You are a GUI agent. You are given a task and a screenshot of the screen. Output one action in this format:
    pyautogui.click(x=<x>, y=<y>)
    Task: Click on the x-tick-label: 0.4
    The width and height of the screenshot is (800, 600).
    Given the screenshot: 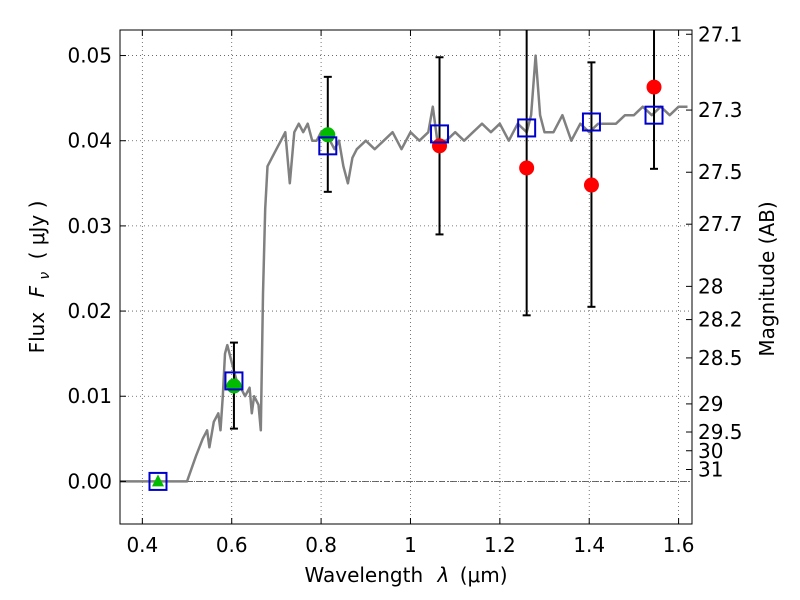 What is the action you would take?
    pyautogui.click(x=142, y=545)
    